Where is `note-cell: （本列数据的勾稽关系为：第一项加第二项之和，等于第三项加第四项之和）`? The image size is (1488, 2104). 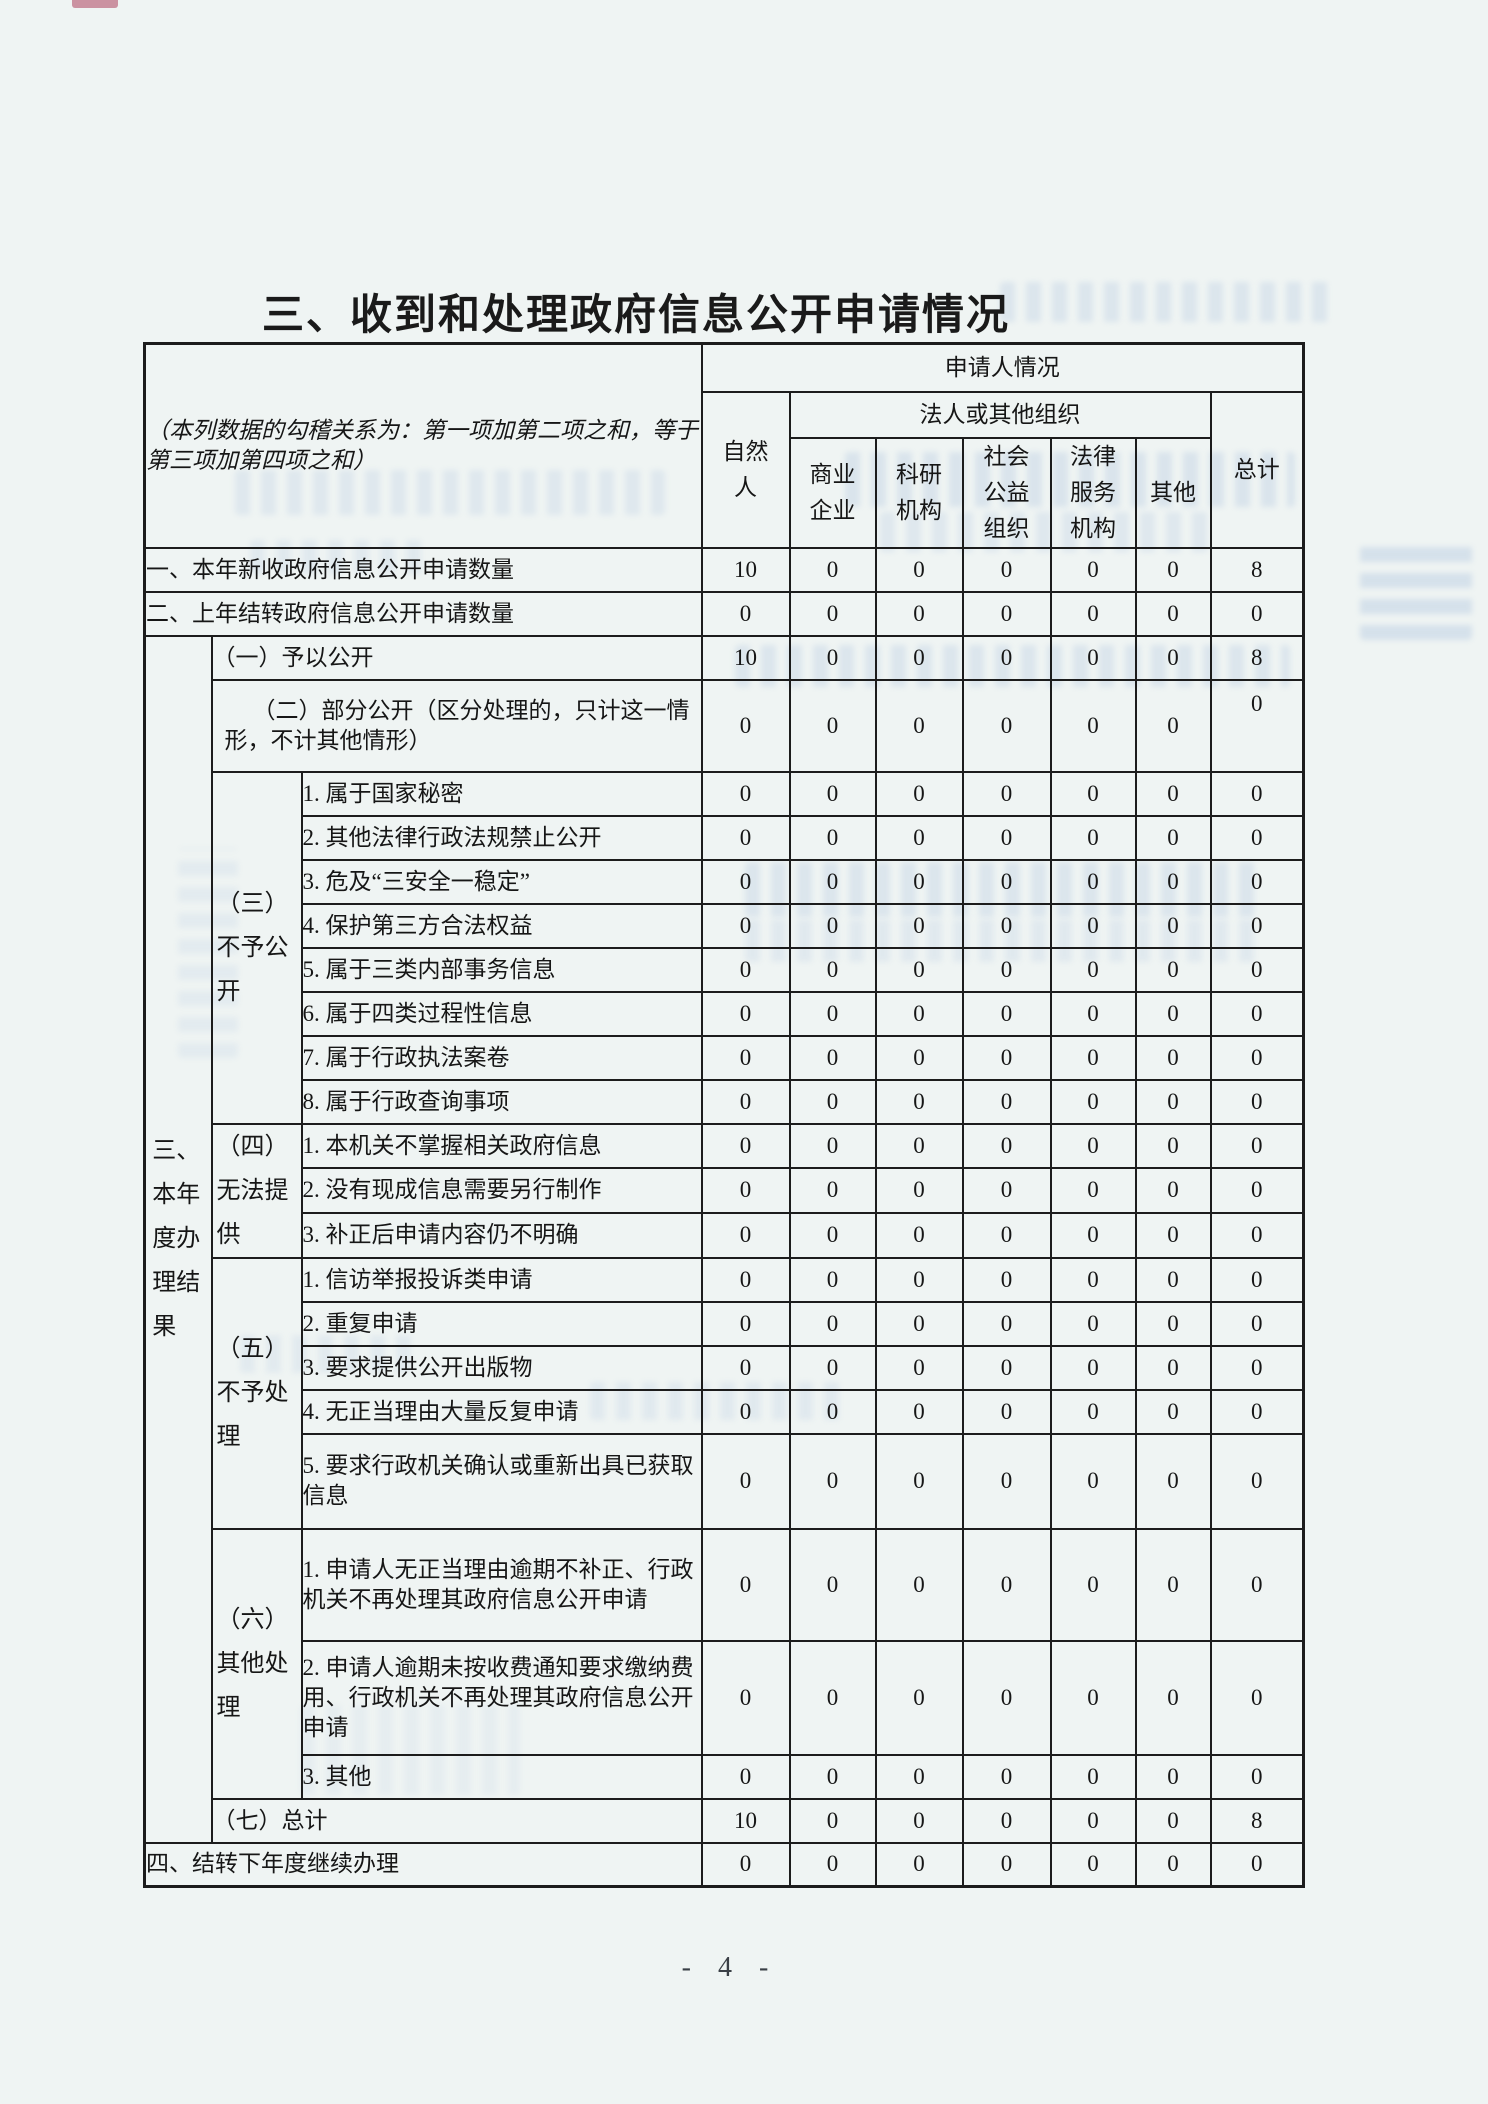 note-cell: （本列数据的勾稽关系为：第一项加第二项之和，等于第三项加第四项之和） is located at coordinates (423, 445).